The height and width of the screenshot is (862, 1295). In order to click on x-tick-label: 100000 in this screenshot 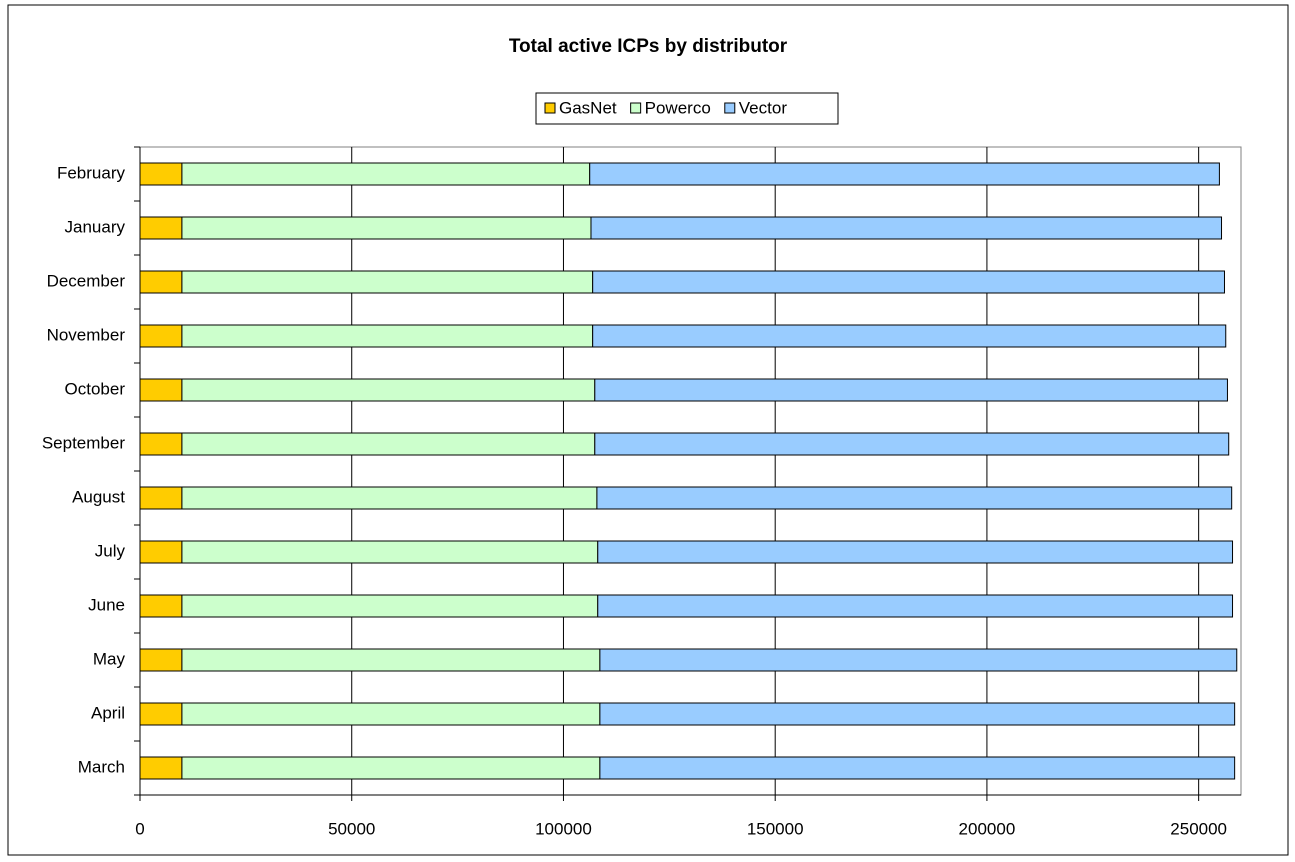, I will do `click(563, 828)`.